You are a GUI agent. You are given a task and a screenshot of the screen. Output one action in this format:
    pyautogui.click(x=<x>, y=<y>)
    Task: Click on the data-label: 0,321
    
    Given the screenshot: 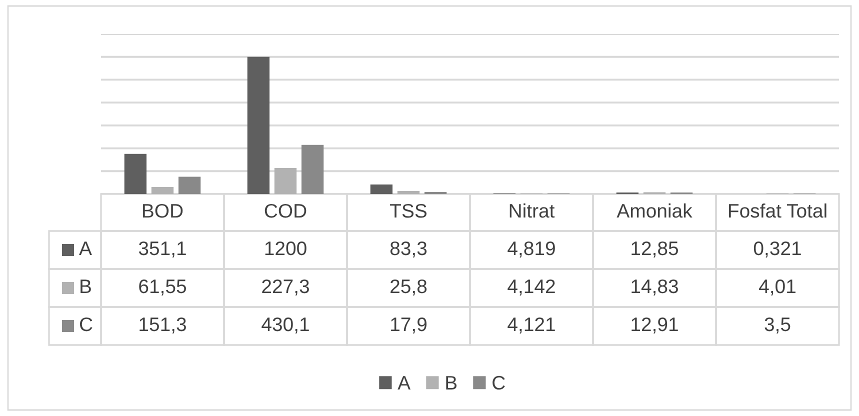 What is the action you would take?
    pyautogui.click(x=777, y=249)
    